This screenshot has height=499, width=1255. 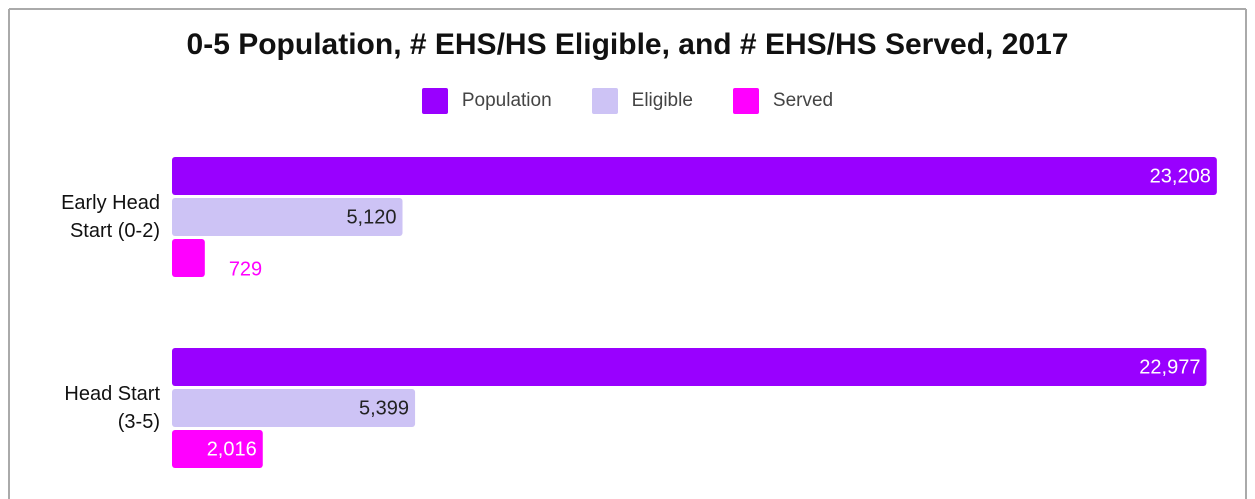 What do you see at coordinates (245, 269) in the screenshot?
I see `value-label: 729` at bounding box center [245, 269].